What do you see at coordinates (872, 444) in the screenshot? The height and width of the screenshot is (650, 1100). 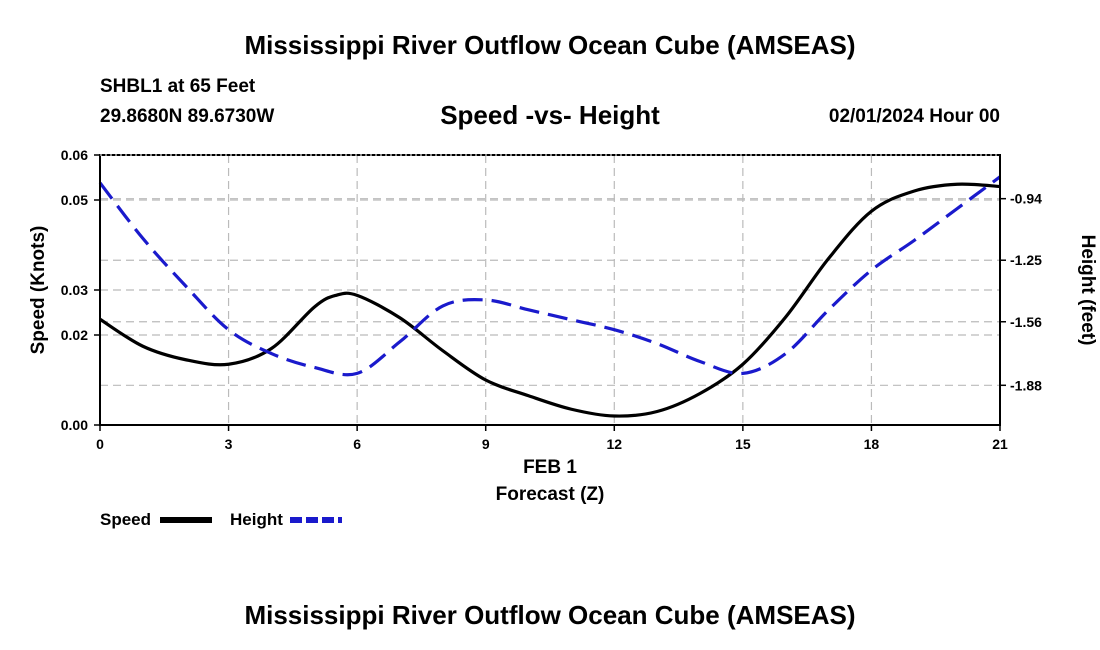 I see `x-tick-label: 18` at bounding box center [872, 444].